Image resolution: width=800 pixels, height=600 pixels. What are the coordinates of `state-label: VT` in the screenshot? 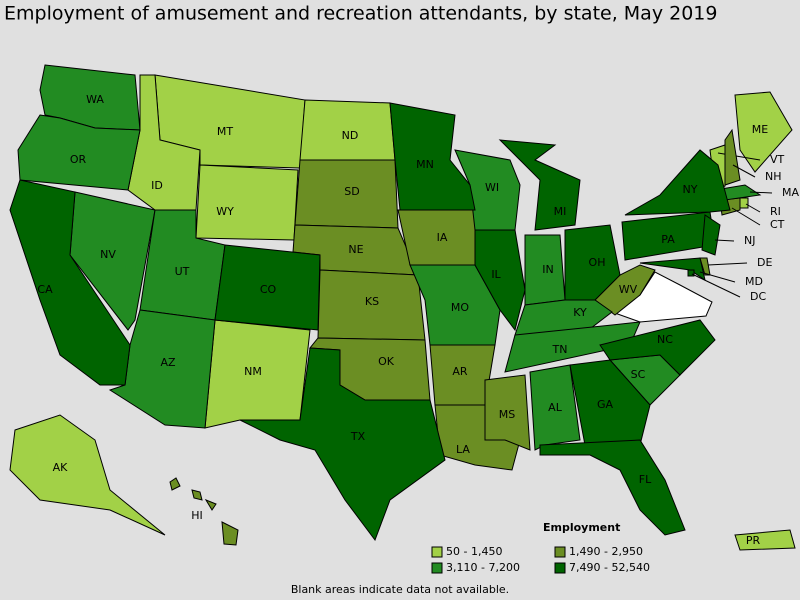 It's located at (777, 159).